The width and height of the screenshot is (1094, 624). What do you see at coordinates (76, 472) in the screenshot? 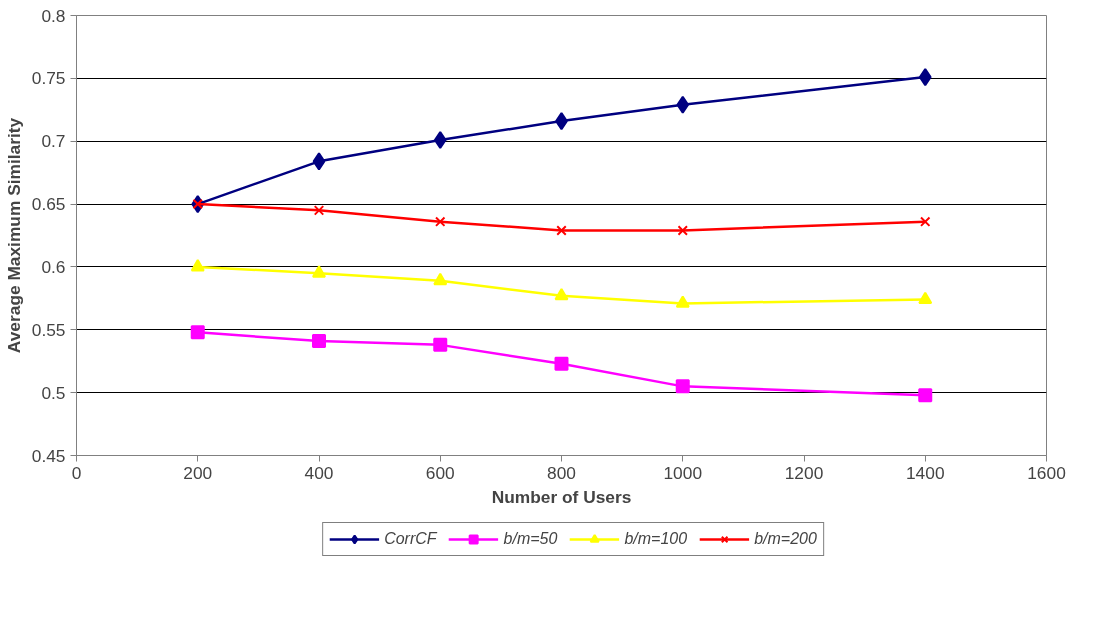
I see `x-tick-label: 0` at bounding box center [76, 472].